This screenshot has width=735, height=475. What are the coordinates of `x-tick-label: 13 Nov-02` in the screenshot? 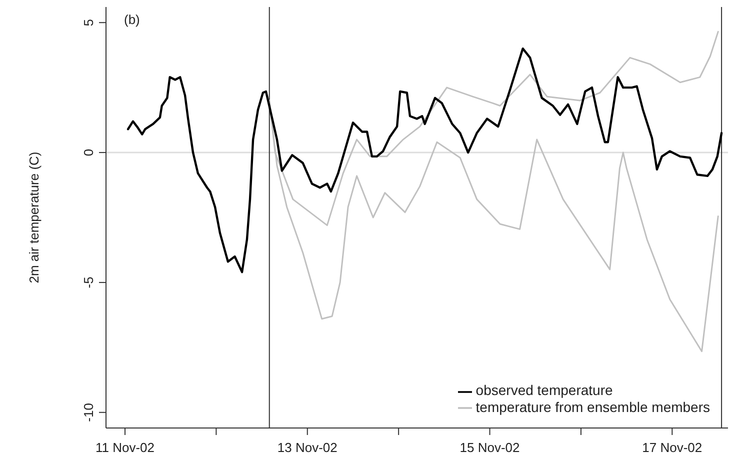 It's located at (307, 448).